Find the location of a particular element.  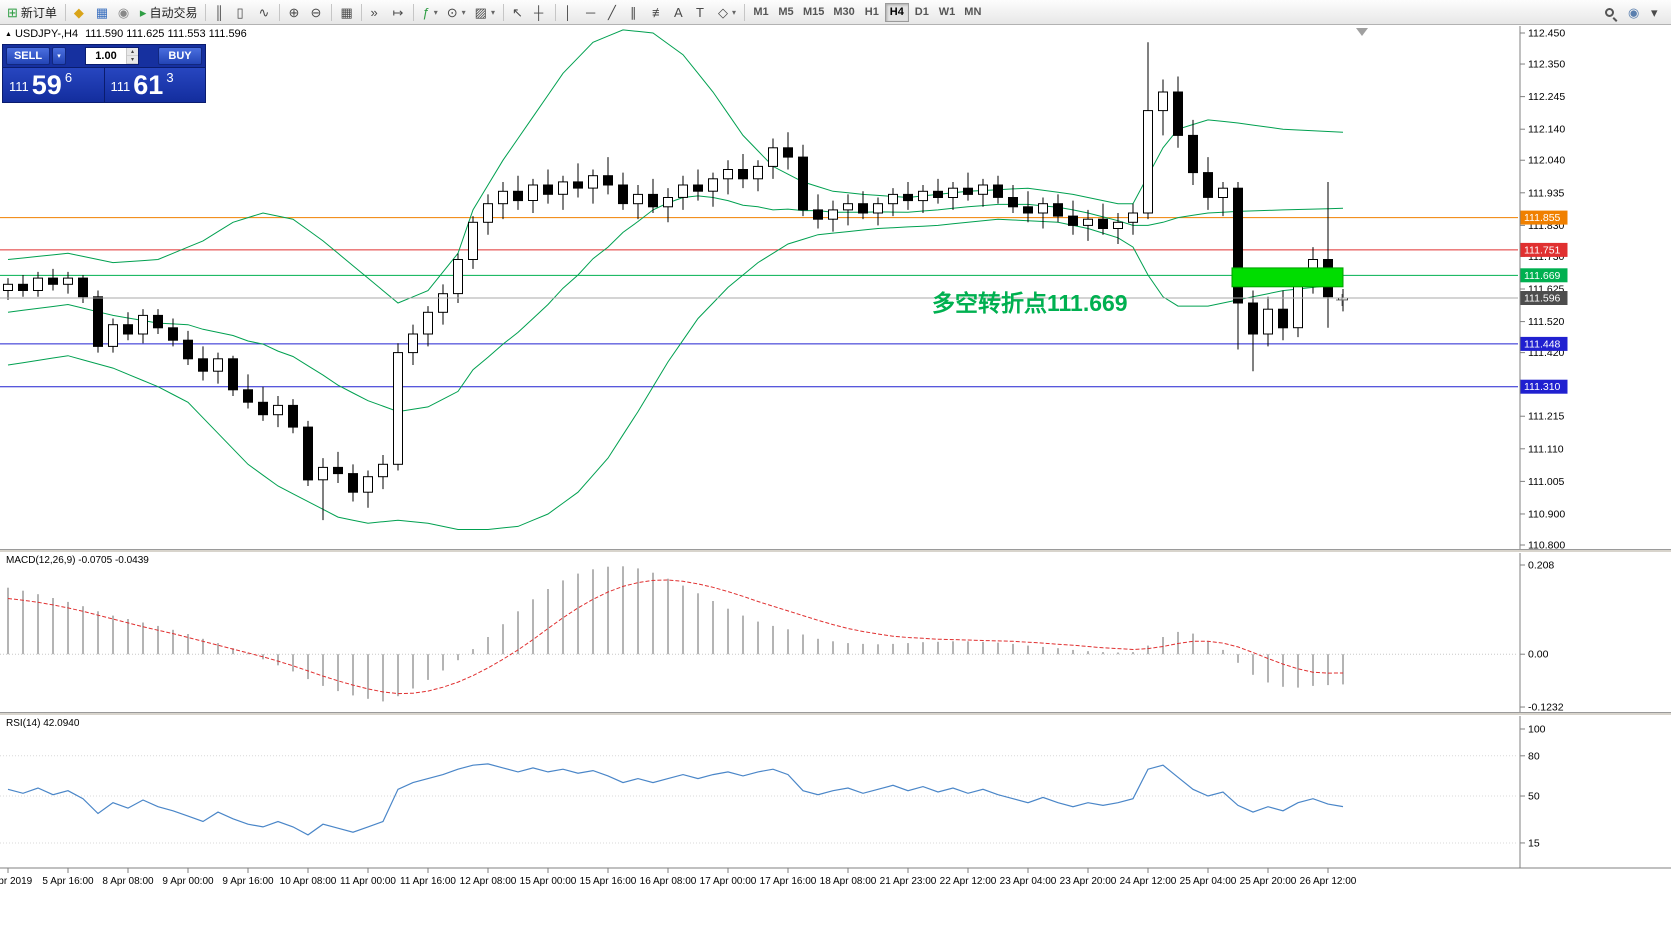

zoom-in-button: ⊕ is located at coordinates (294, 12).